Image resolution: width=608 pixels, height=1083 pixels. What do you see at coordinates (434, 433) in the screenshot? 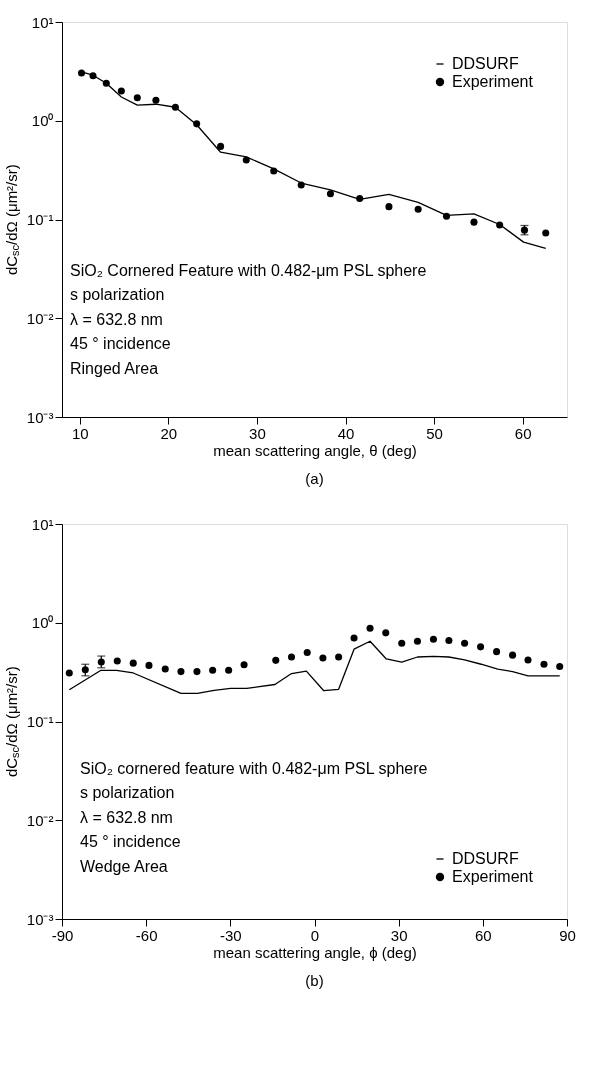
I see `x-tick-label: 50` at bounding box center [434, 433].